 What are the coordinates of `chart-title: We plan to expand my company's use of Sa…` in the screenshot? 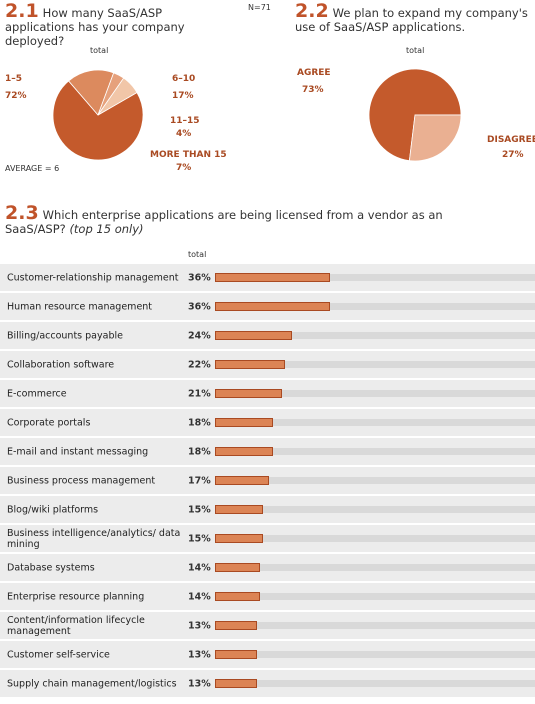 It's located at (411, 20).